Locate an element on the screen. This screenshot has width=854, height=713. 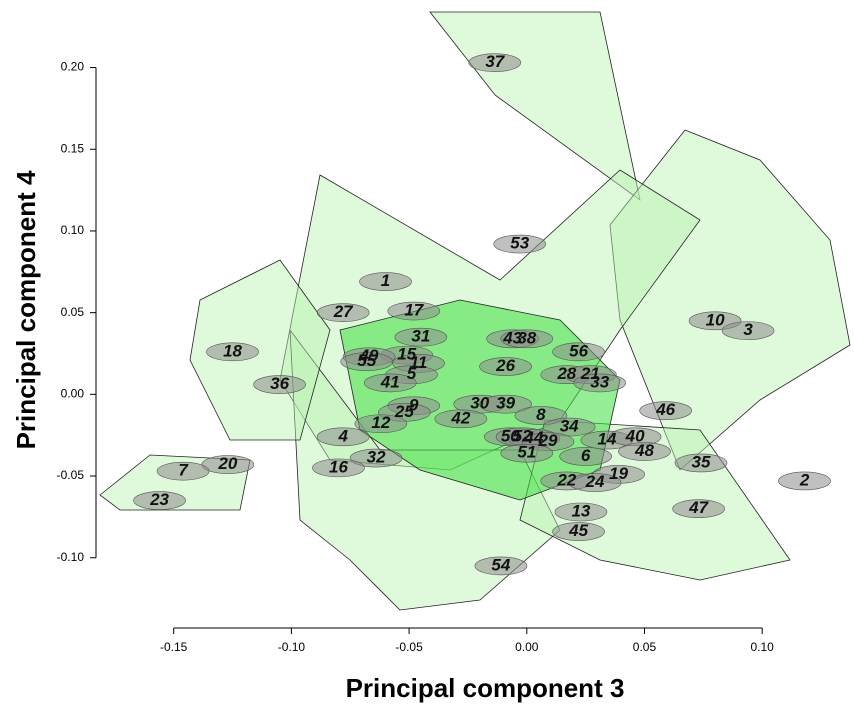
point-label: 7 is located at coordinates (183, 470).